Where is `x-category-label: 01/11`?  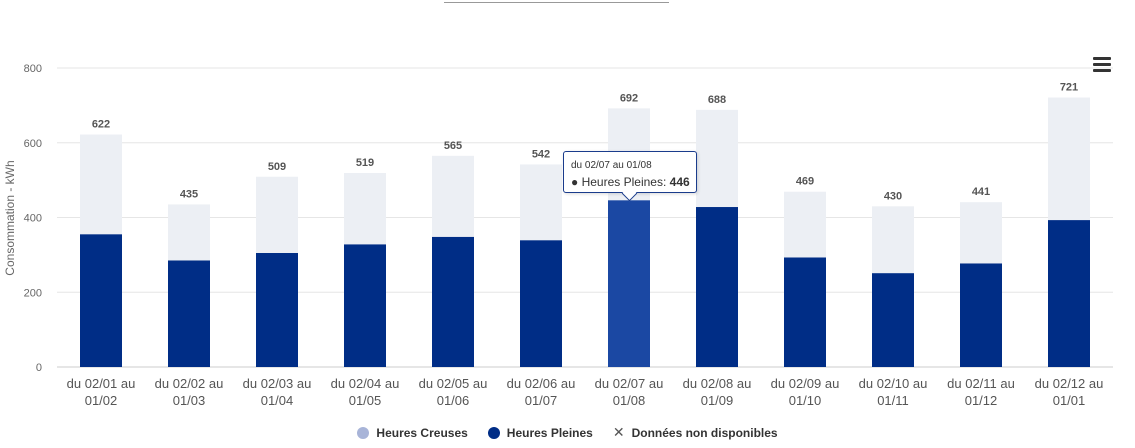
x-category-label: 01/11 is located at coordinates (893, 400).